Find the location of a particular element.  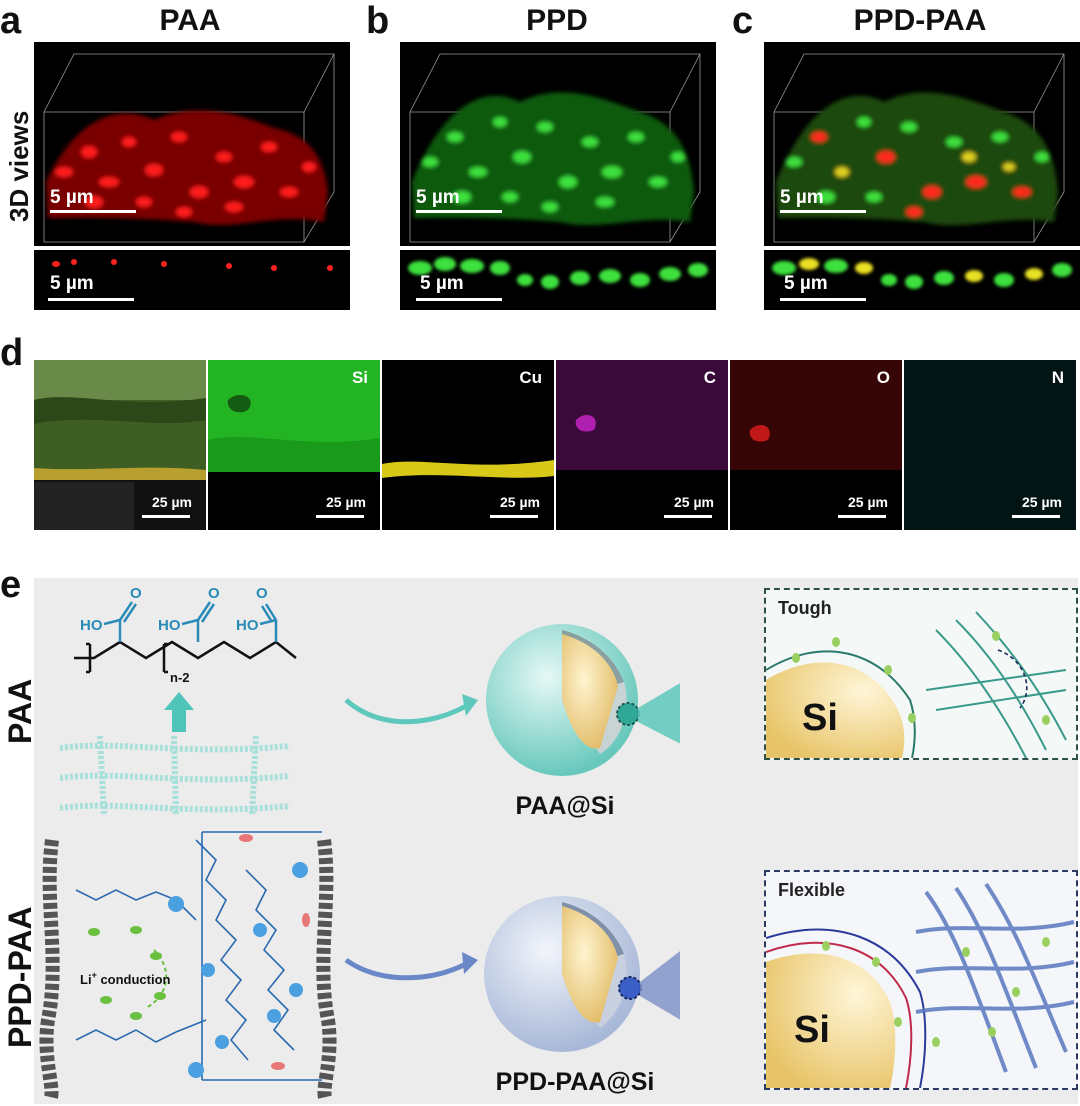

eds-c-render is located at coordinates (642, 445).